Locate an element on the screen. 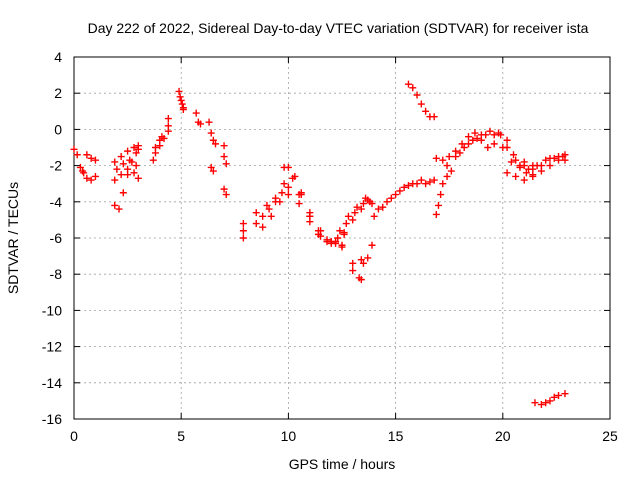  series-s22 is located at coordinates (314, 204).